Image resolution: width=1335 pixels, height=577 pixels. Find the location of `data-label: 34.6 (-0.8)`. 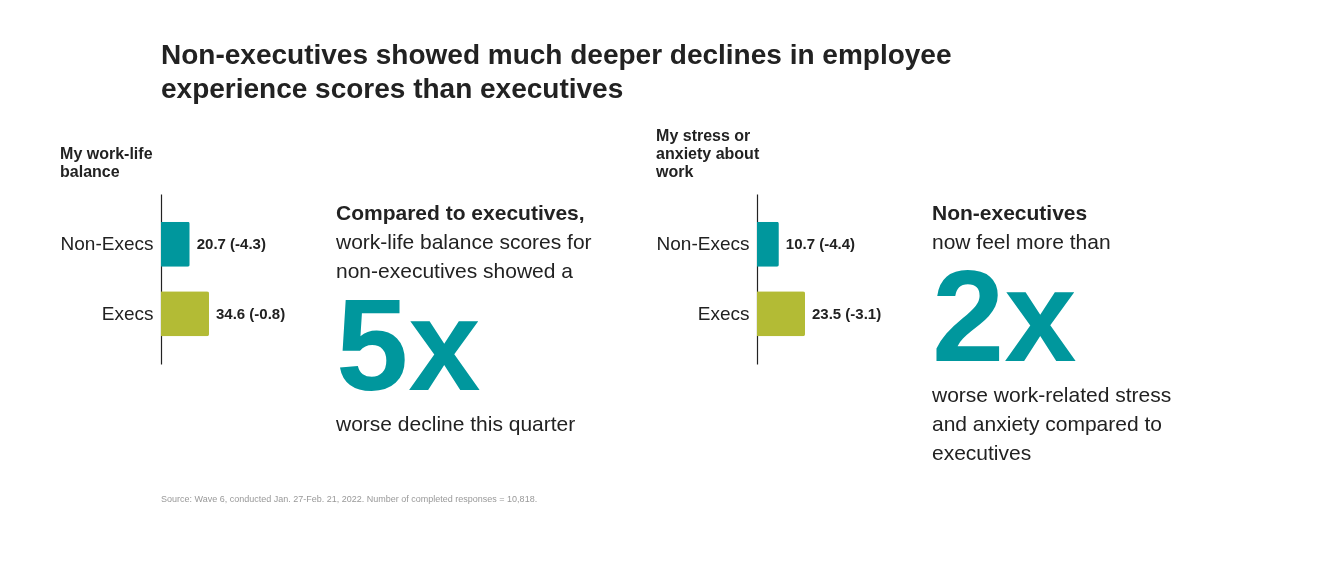

data-label: 34.6 (-0.8) is located at coordinates (251, 313).